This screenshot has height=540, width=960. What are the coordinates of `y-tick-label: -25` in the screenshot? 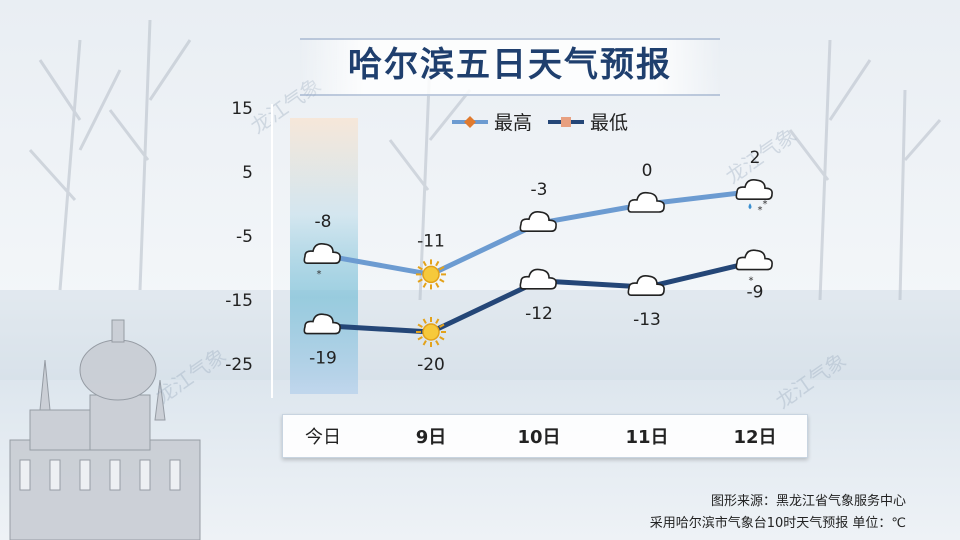 It's located at (239, 365).